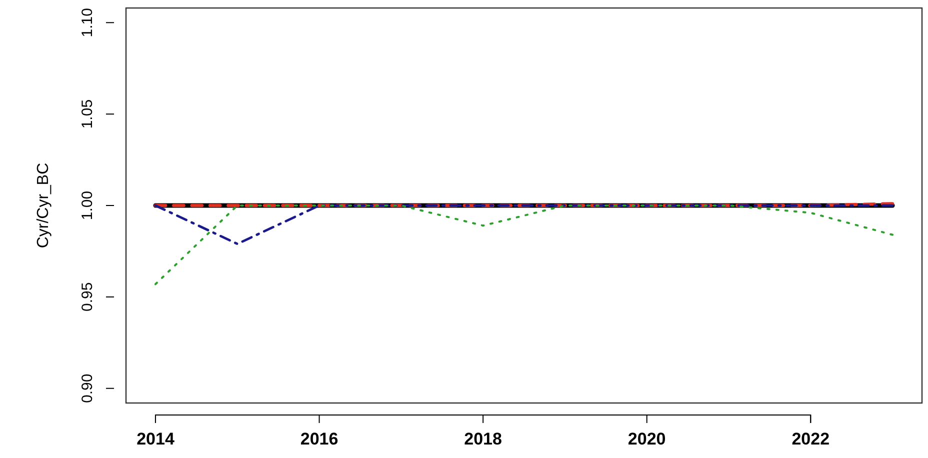 This screenshot has width=928, height=458. What do you see at coordinates (43, 205) in the screenshot?
I see `y-axis-title: Cyr/Cyr_BC` at bounding box center [43, 205].